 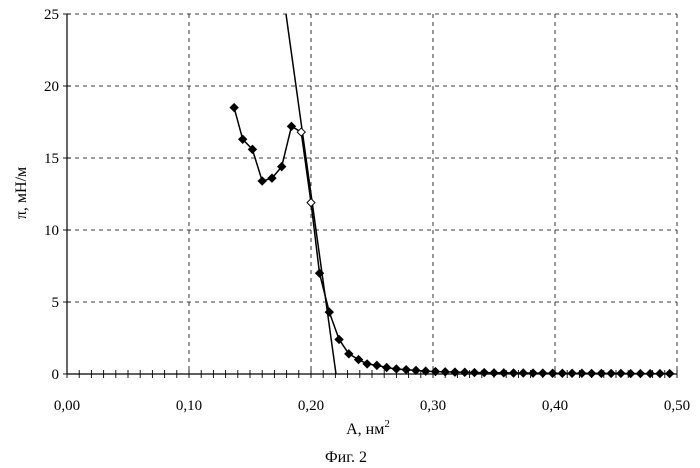 What do you see at coordinates (368, 428) in the screenshot?
I see `x-axis-title: A, нм2` at bounding box center [368, 428].